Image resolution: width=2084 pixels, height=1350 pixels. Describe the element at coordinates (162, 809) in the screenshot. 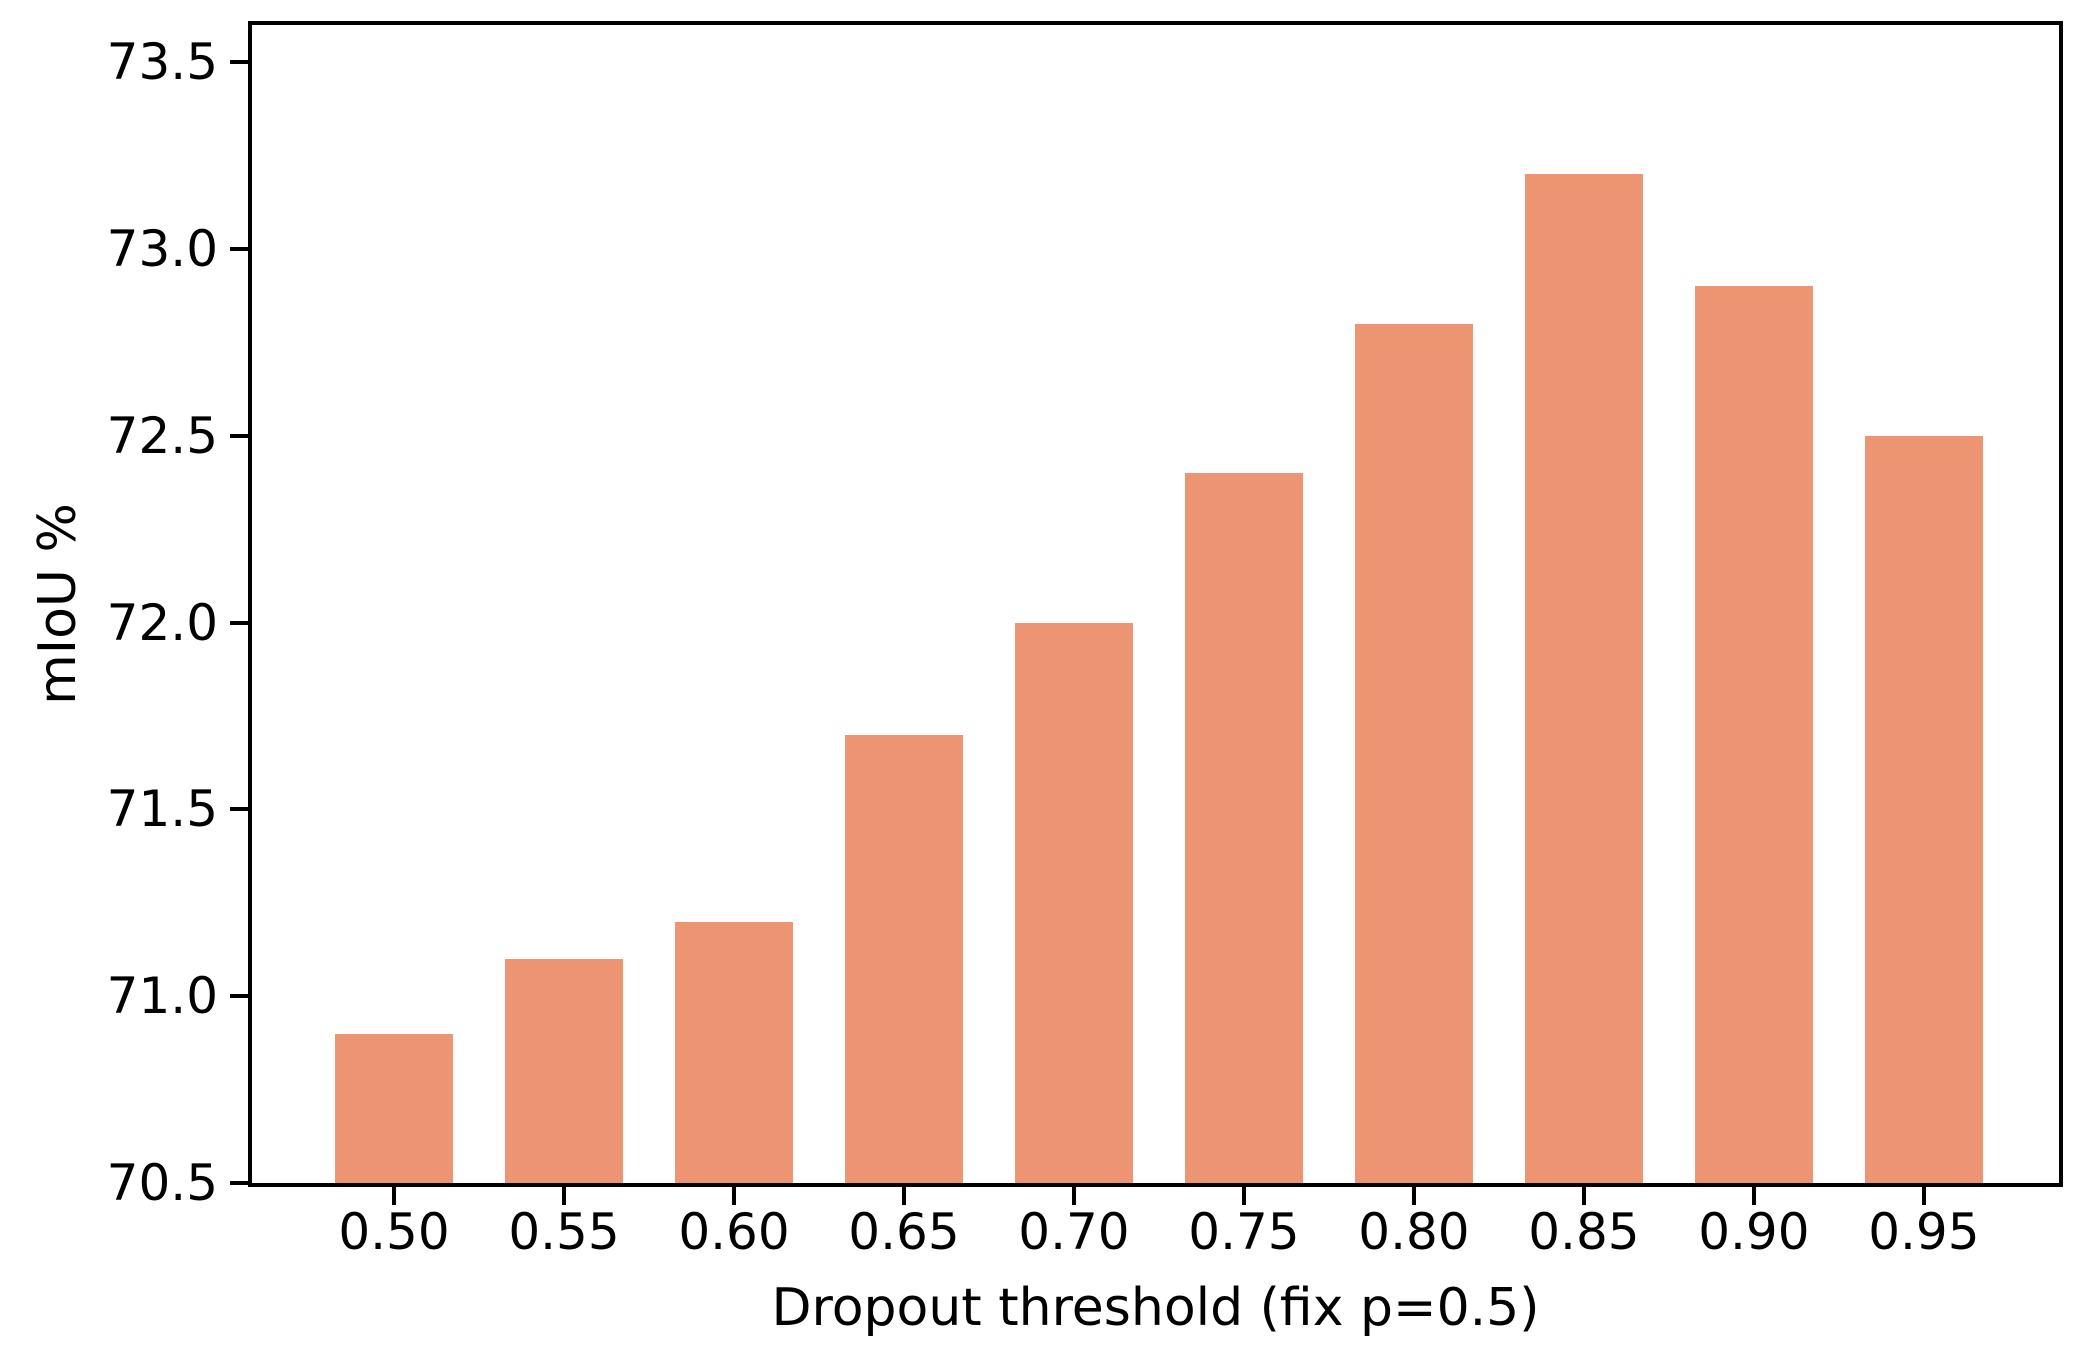

I see `y-tick-label: 71.5` at that location.